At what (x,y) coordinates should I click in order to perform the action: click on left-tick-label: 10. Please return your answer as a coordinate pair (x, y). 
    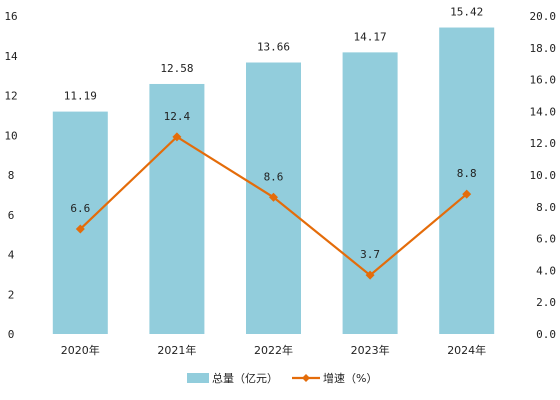
    Looking at the image, I should click on (10, 135).